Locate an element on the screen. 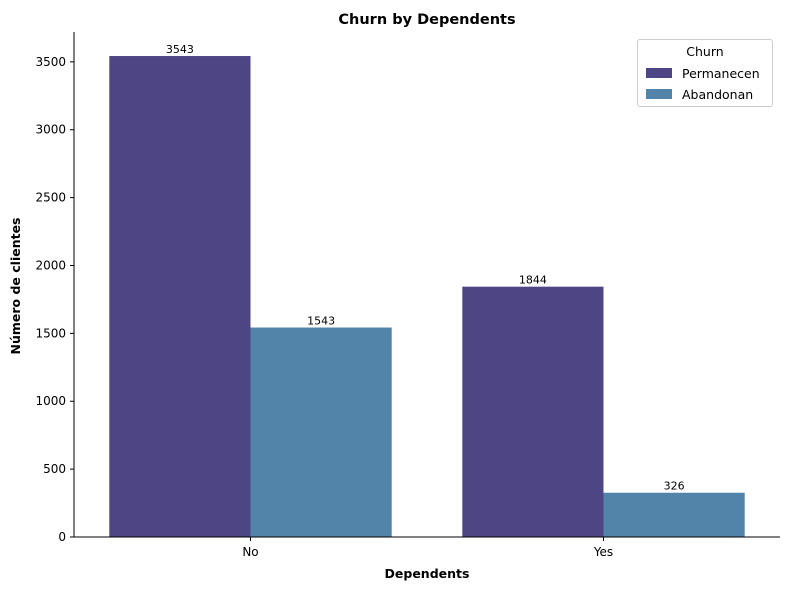 This screenshot has height=590, width=790. bar-abandonan-yes is located at coordinates (674, 514).